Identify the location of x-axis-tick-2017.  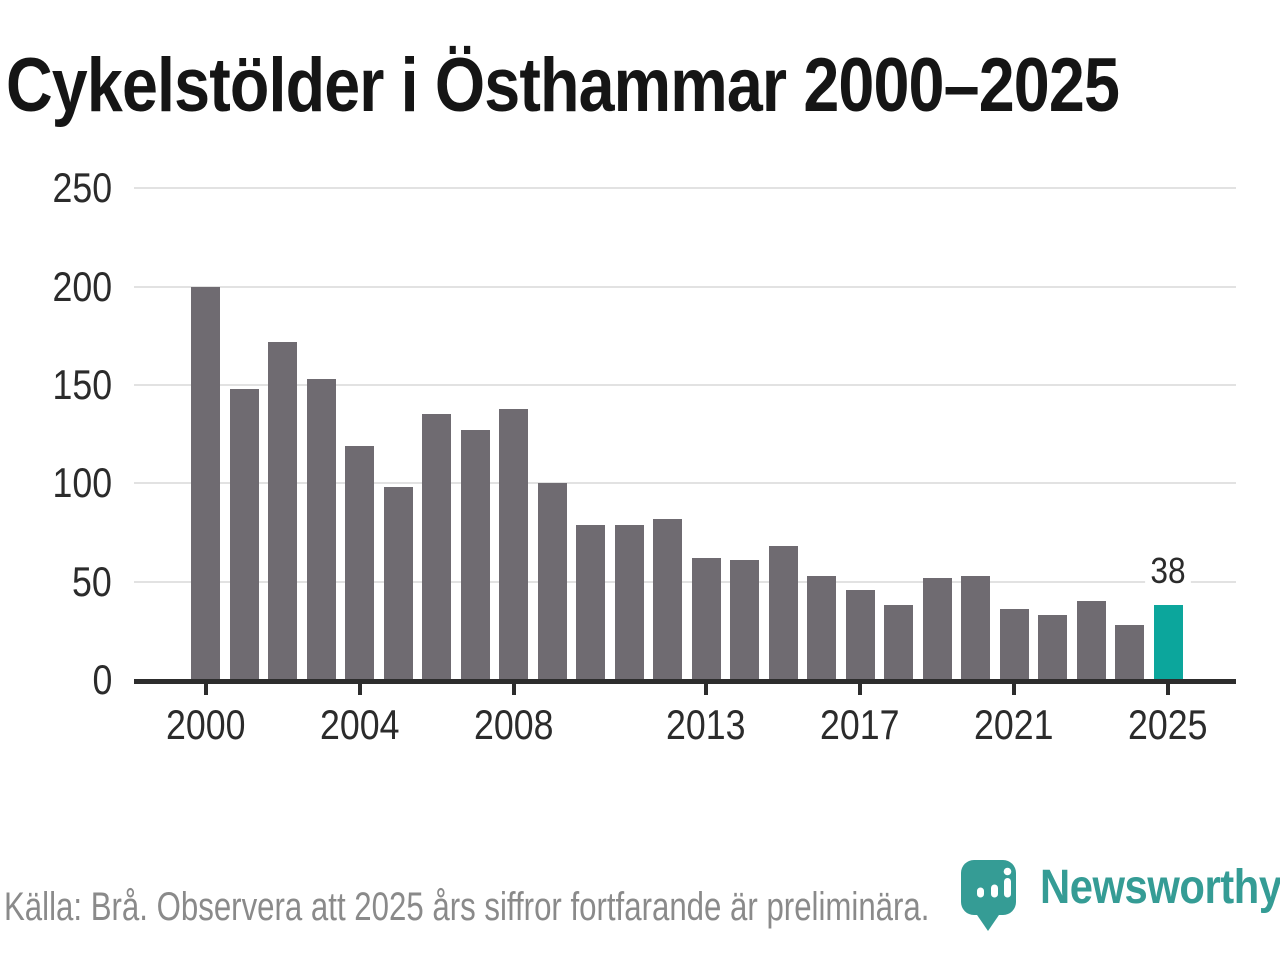
(860, 689).